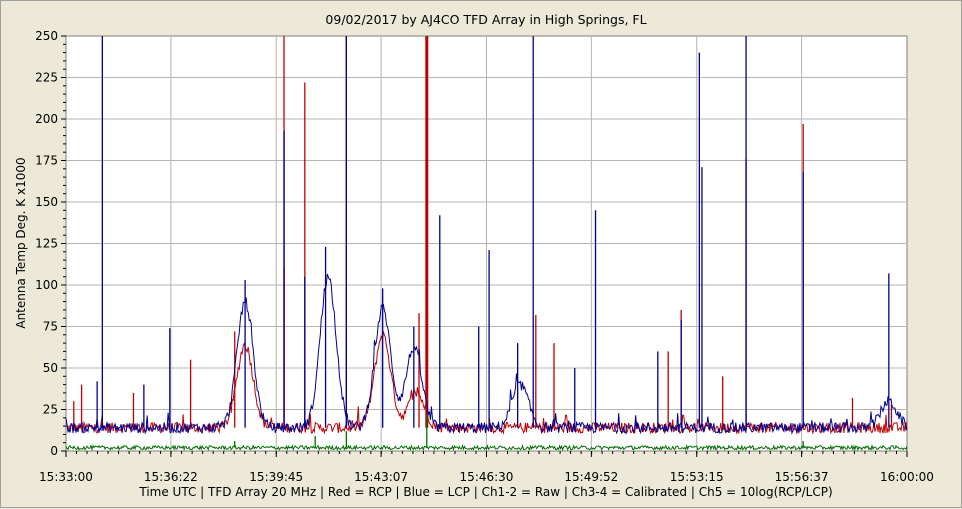  I want to click on x-tick-label: 15:43:07, so click(381, 477).